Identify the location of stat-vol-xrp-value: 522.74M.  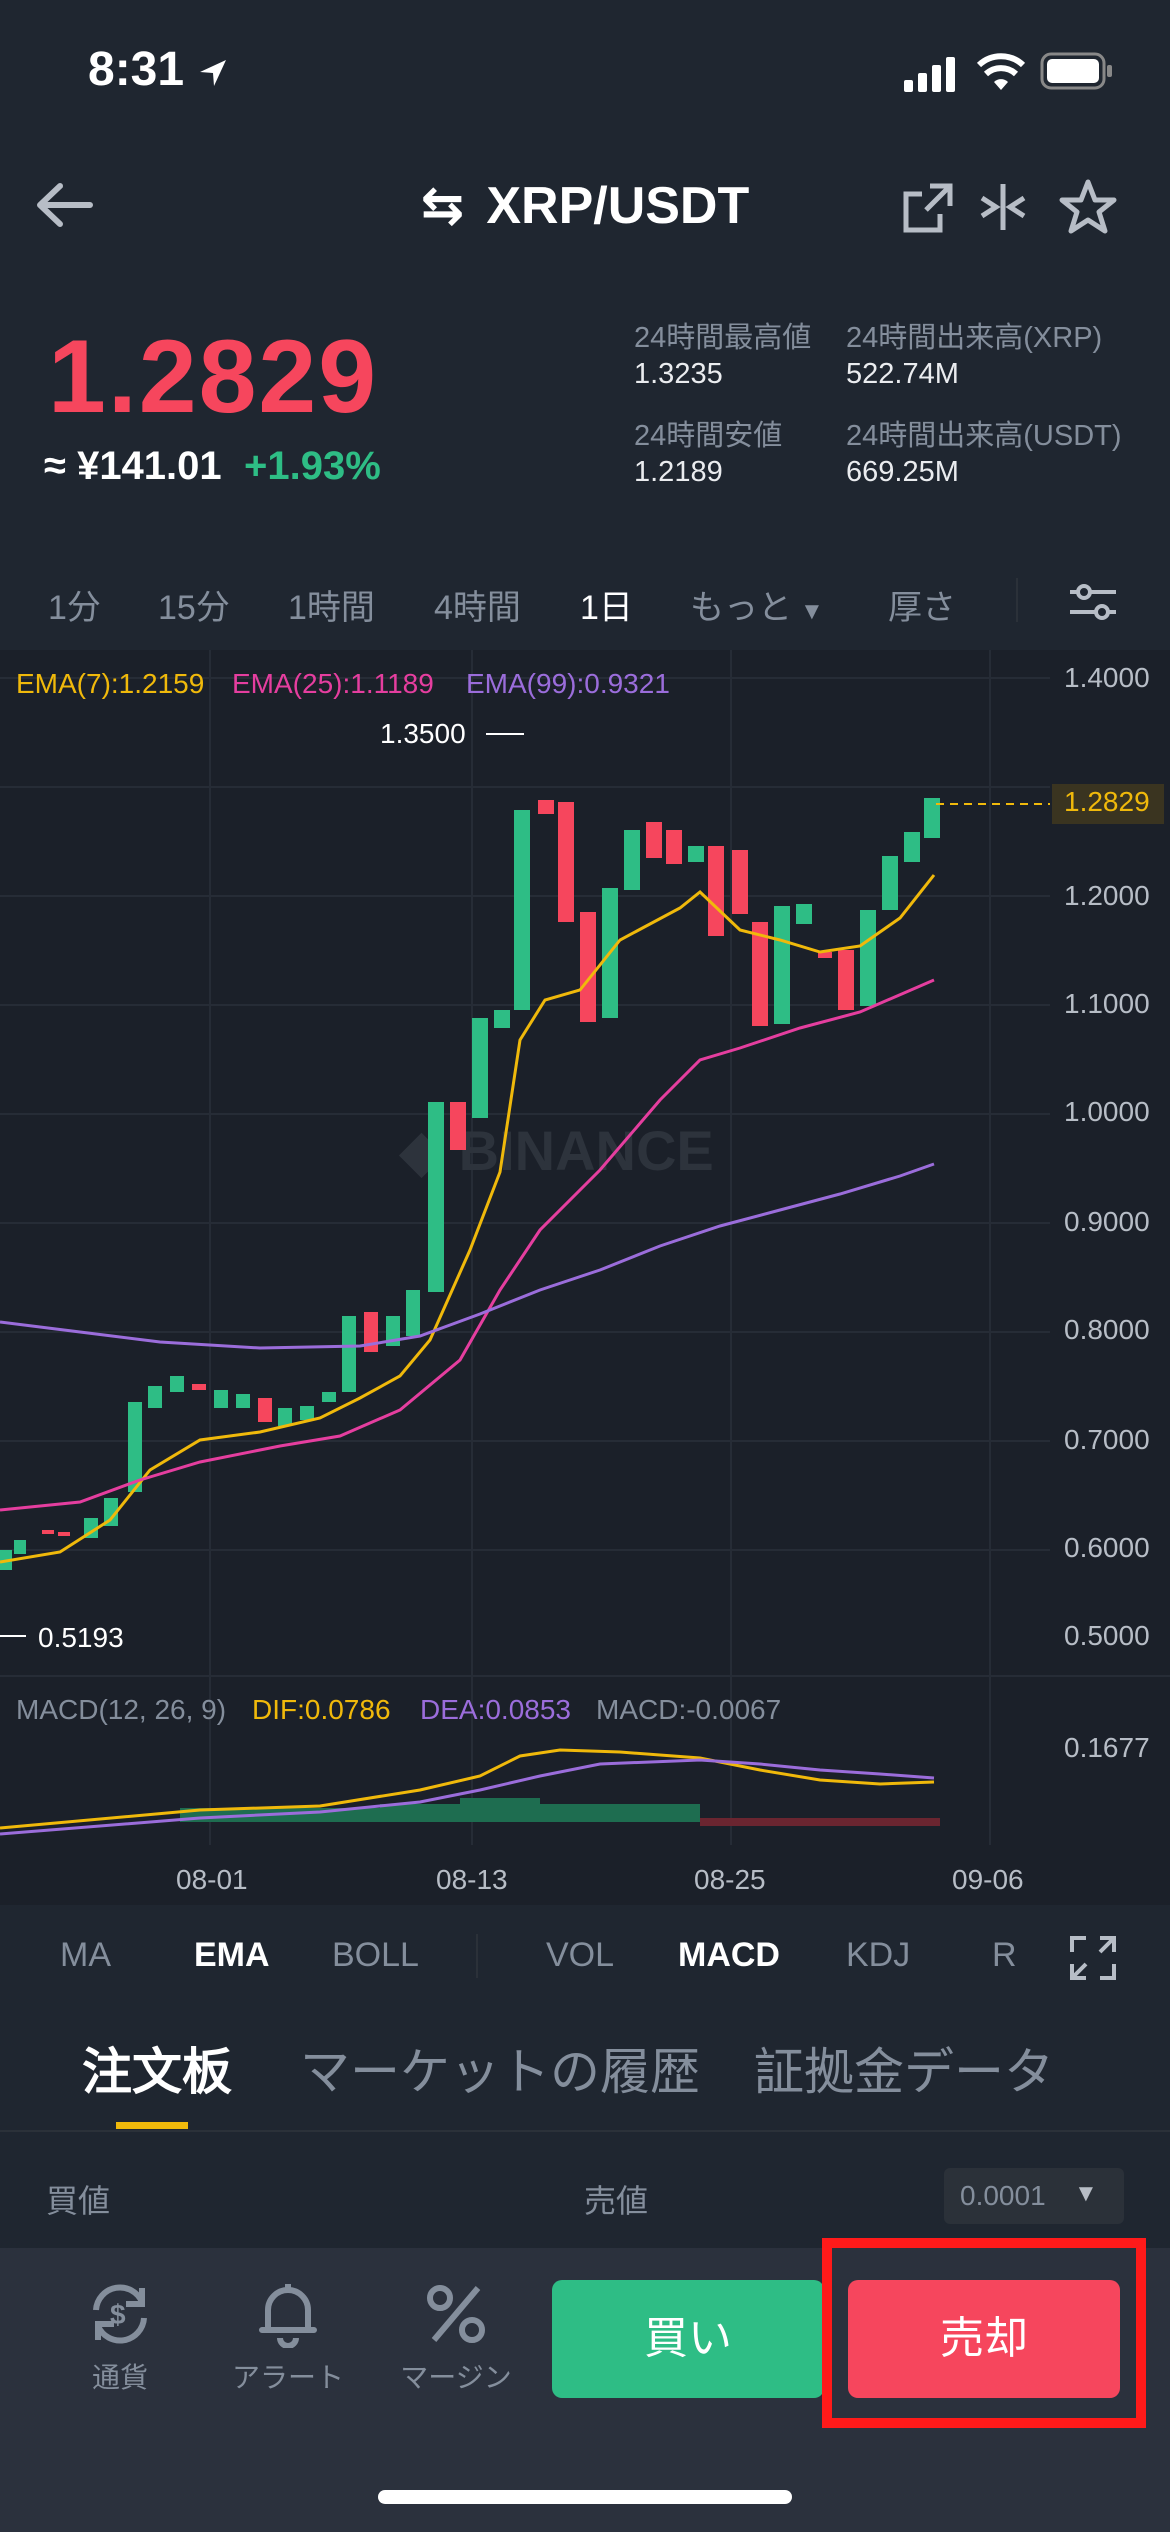
(902, 374).